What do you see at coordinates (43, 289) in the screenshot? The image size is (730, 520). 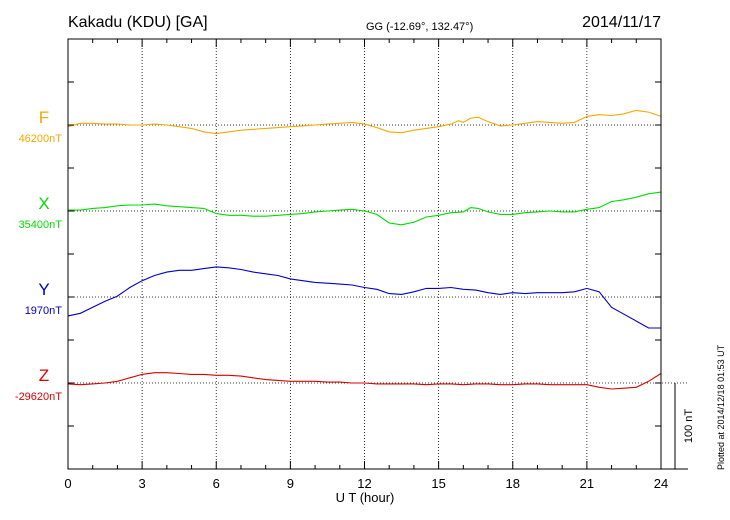 I see `series-name-y: Y` at bounding box center [43, 289].